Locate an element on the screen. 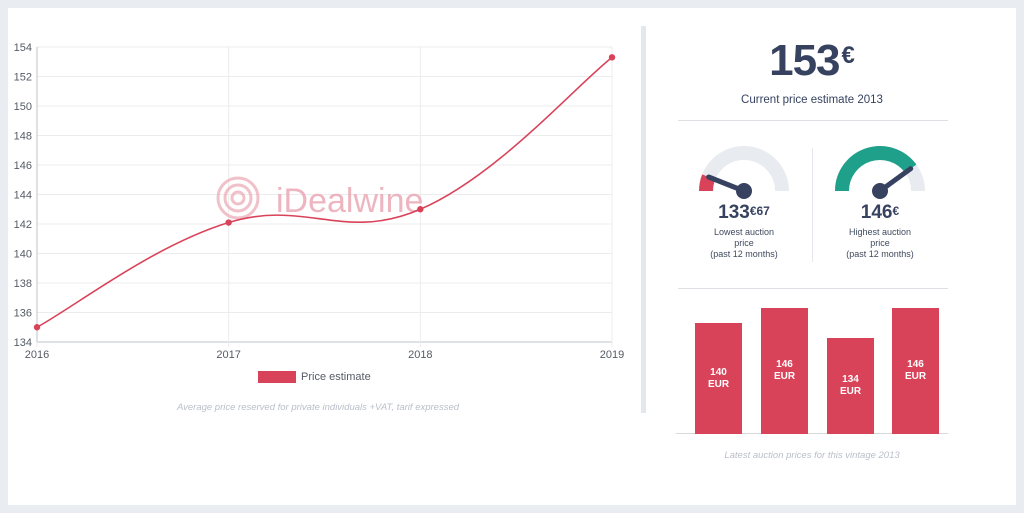 The width and height of the screenshot is (1024, 513). x-tick-label: 2019 is located at coordinates (612, 355).